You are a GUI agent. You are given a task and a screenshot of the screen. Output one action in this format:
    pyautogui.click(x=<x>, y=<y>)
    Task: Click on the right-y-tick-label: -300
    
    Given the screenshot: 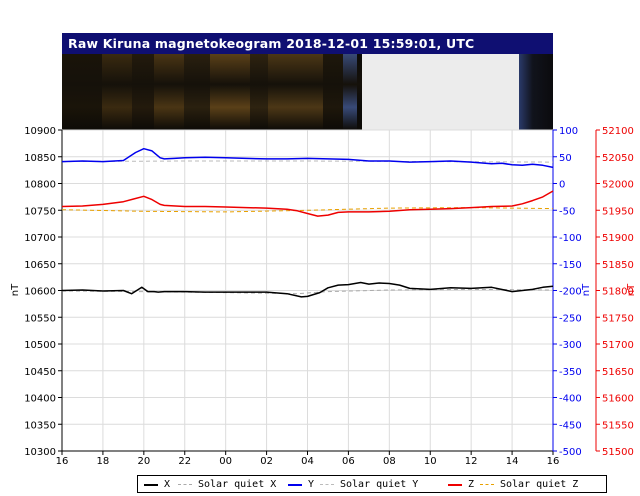 What is the action you would take?
    pyautogui.click(x=570, y=345)
    